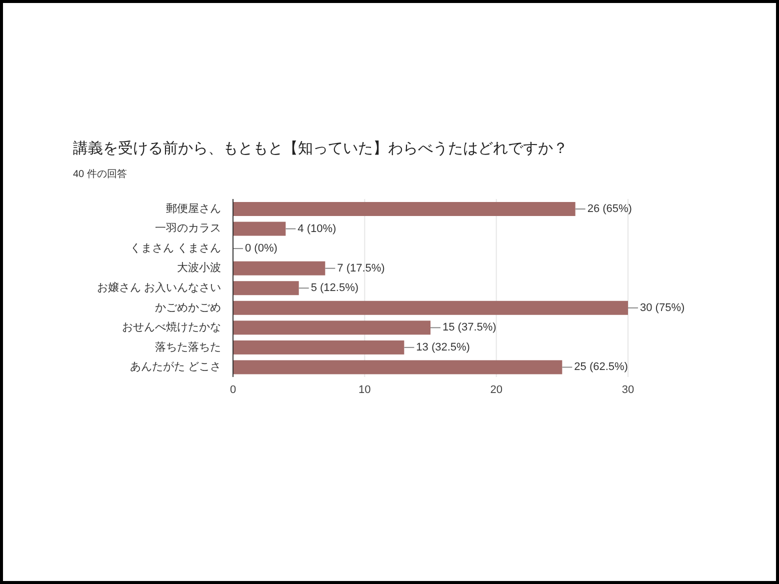  Describe the element at coordinates (496, 390) in the screenshot. I see `x-tick-label: 20` at that location.